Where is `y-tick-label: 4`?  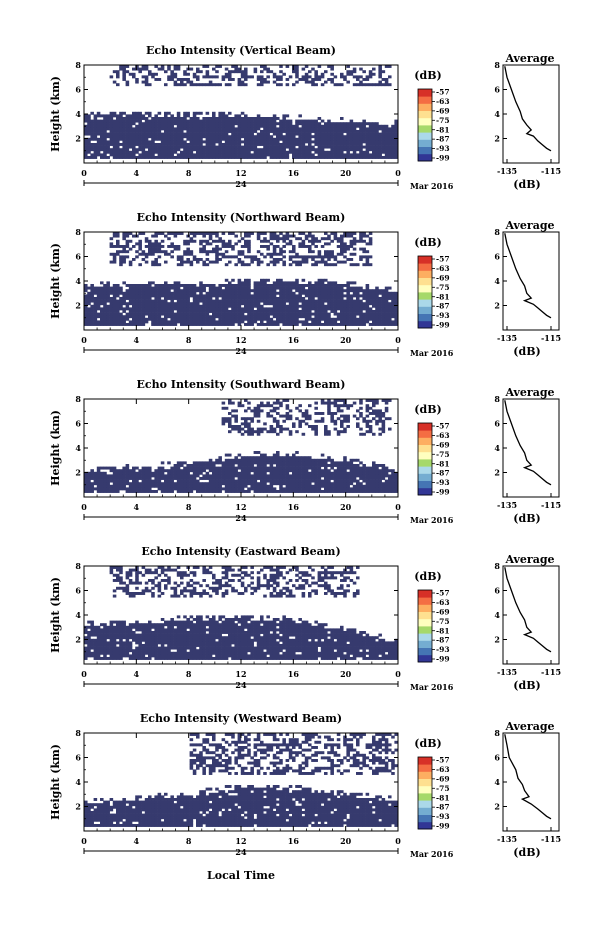
y-tick-label: 4 is located at coordinates (78, 281).